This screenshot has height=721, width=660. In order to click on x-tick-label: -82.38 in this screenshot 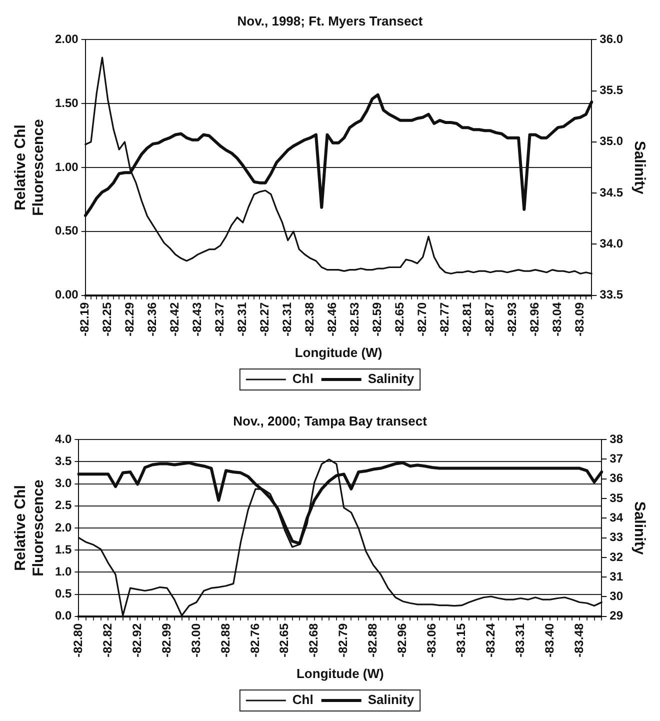, I will do `click(309, 319)`.